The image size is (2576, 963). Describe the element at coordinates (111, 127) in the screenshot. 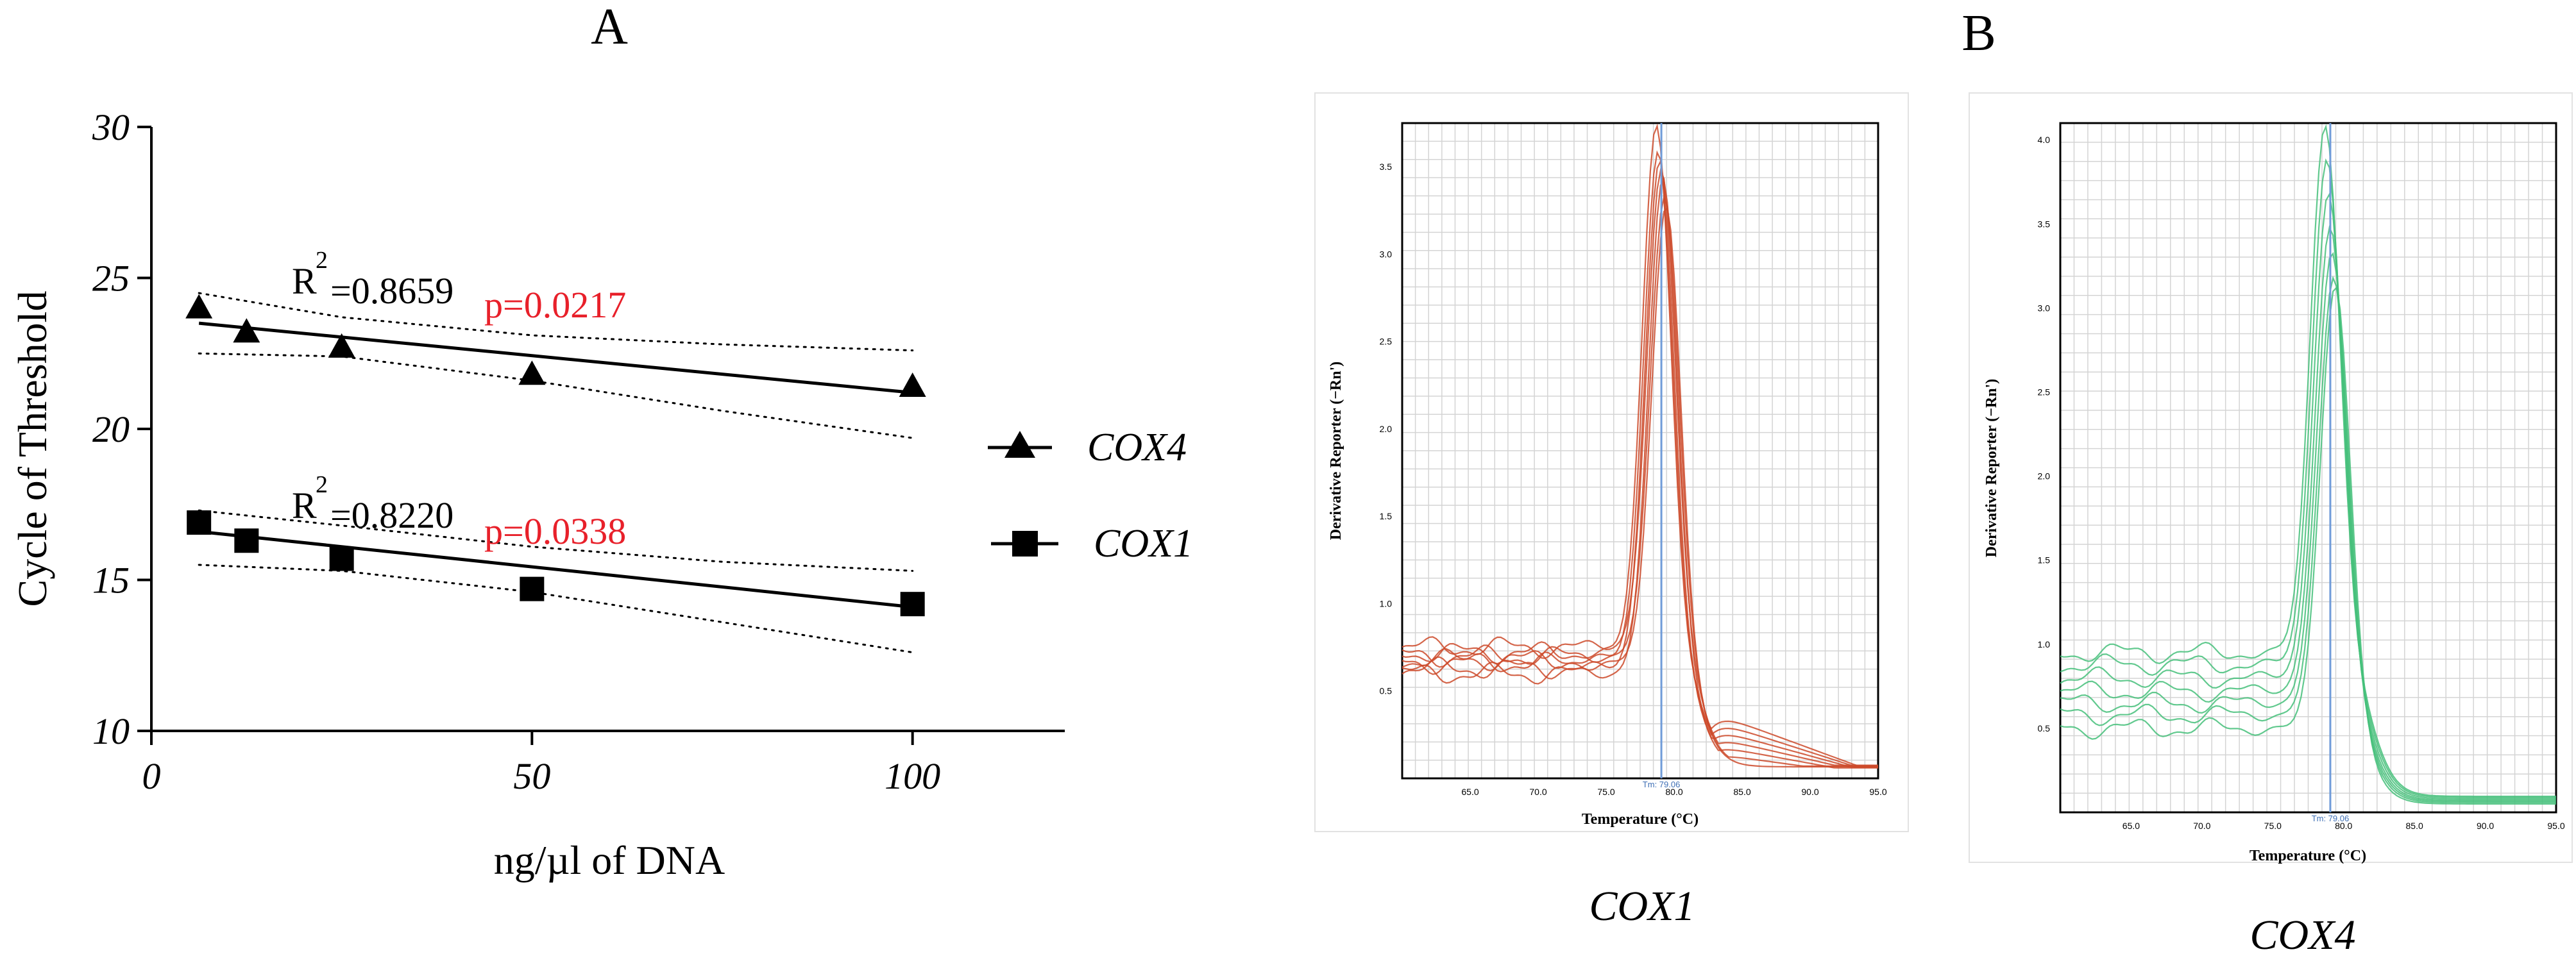

I see `y-tick-label: 30` at that location.